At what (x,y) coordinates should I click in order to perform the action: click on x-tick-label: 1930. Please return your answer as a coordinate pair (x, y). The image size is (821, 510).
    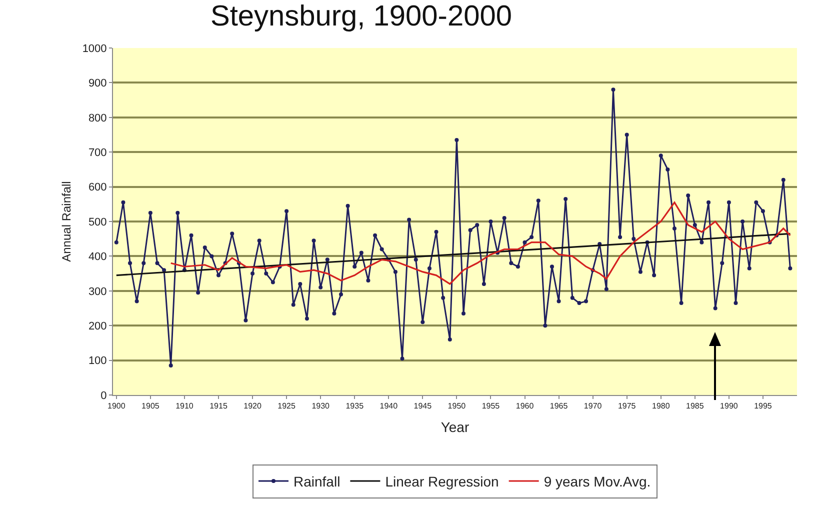
    Looking at the image, I should click on (321, 406).